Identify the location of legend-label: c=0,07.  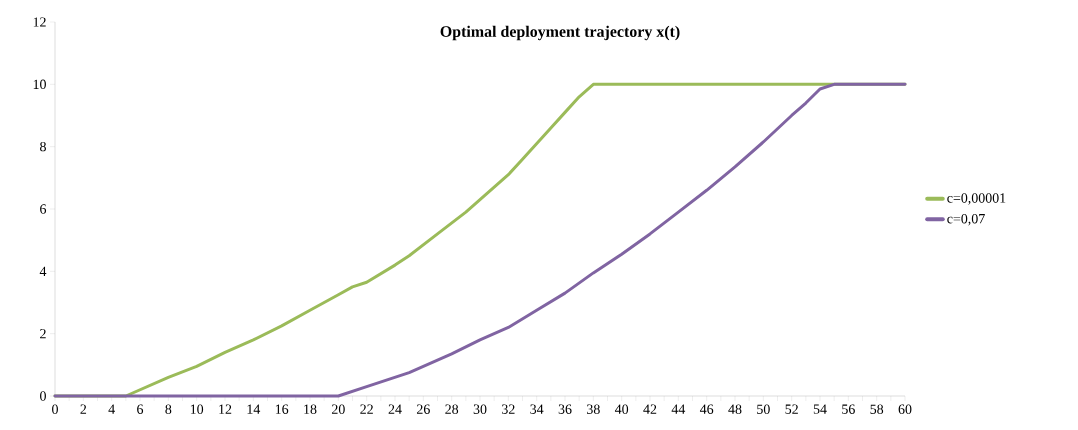
(966, 219).